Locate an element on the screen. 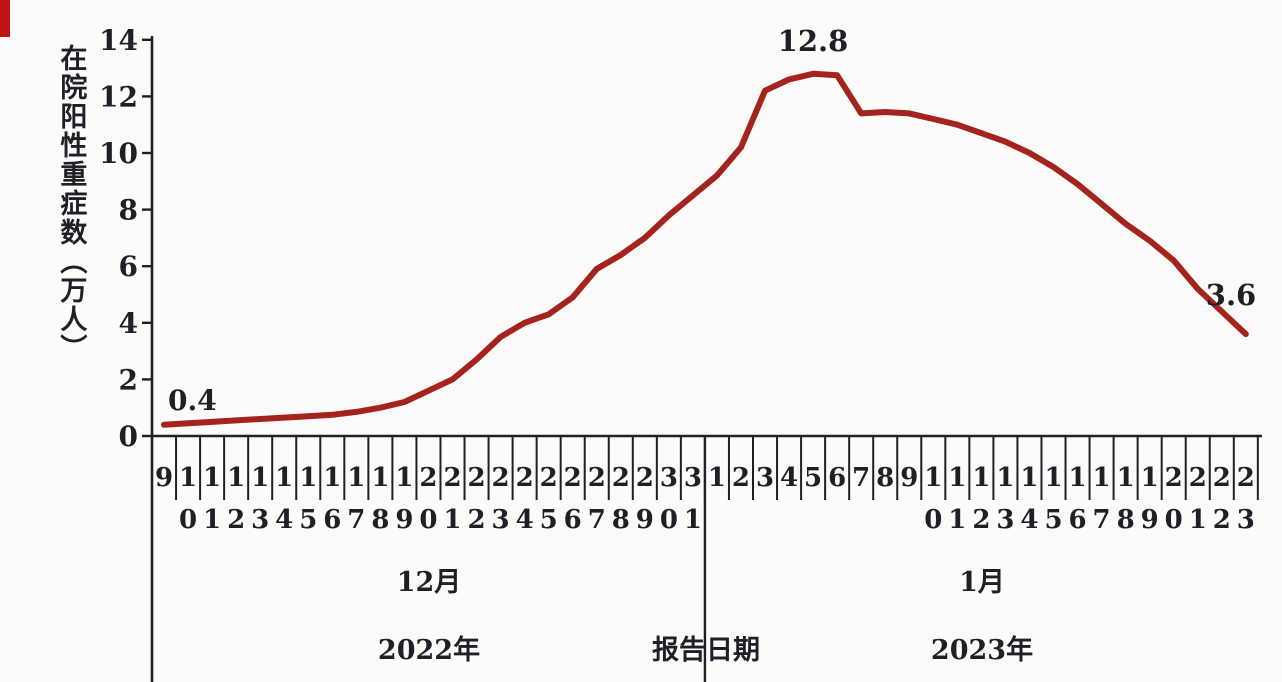 This screenshot has width=1282, height=682. year-label-2023: 2023年 is located at coordinates (982, 650).